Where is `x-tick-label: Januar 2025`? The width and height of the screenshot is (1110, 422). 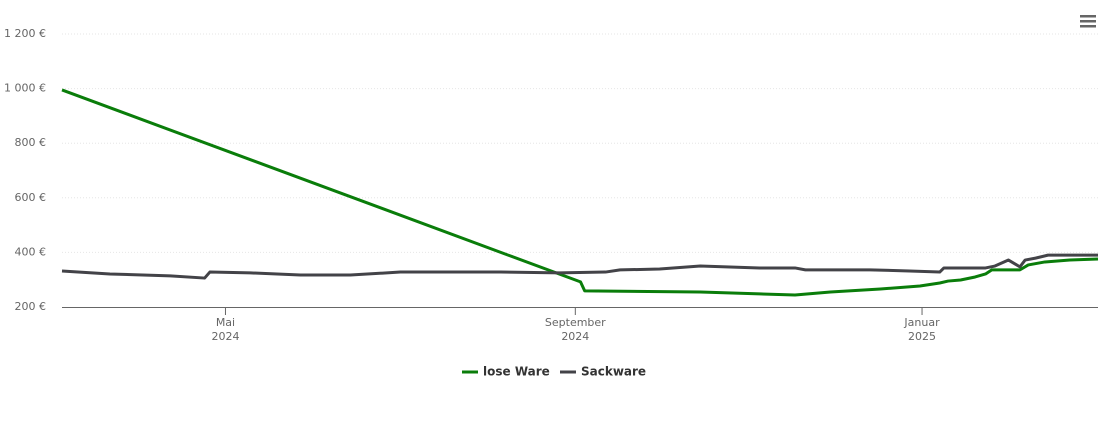
x-tick-label: Januar 2025 is located at coordinates (921, 329).